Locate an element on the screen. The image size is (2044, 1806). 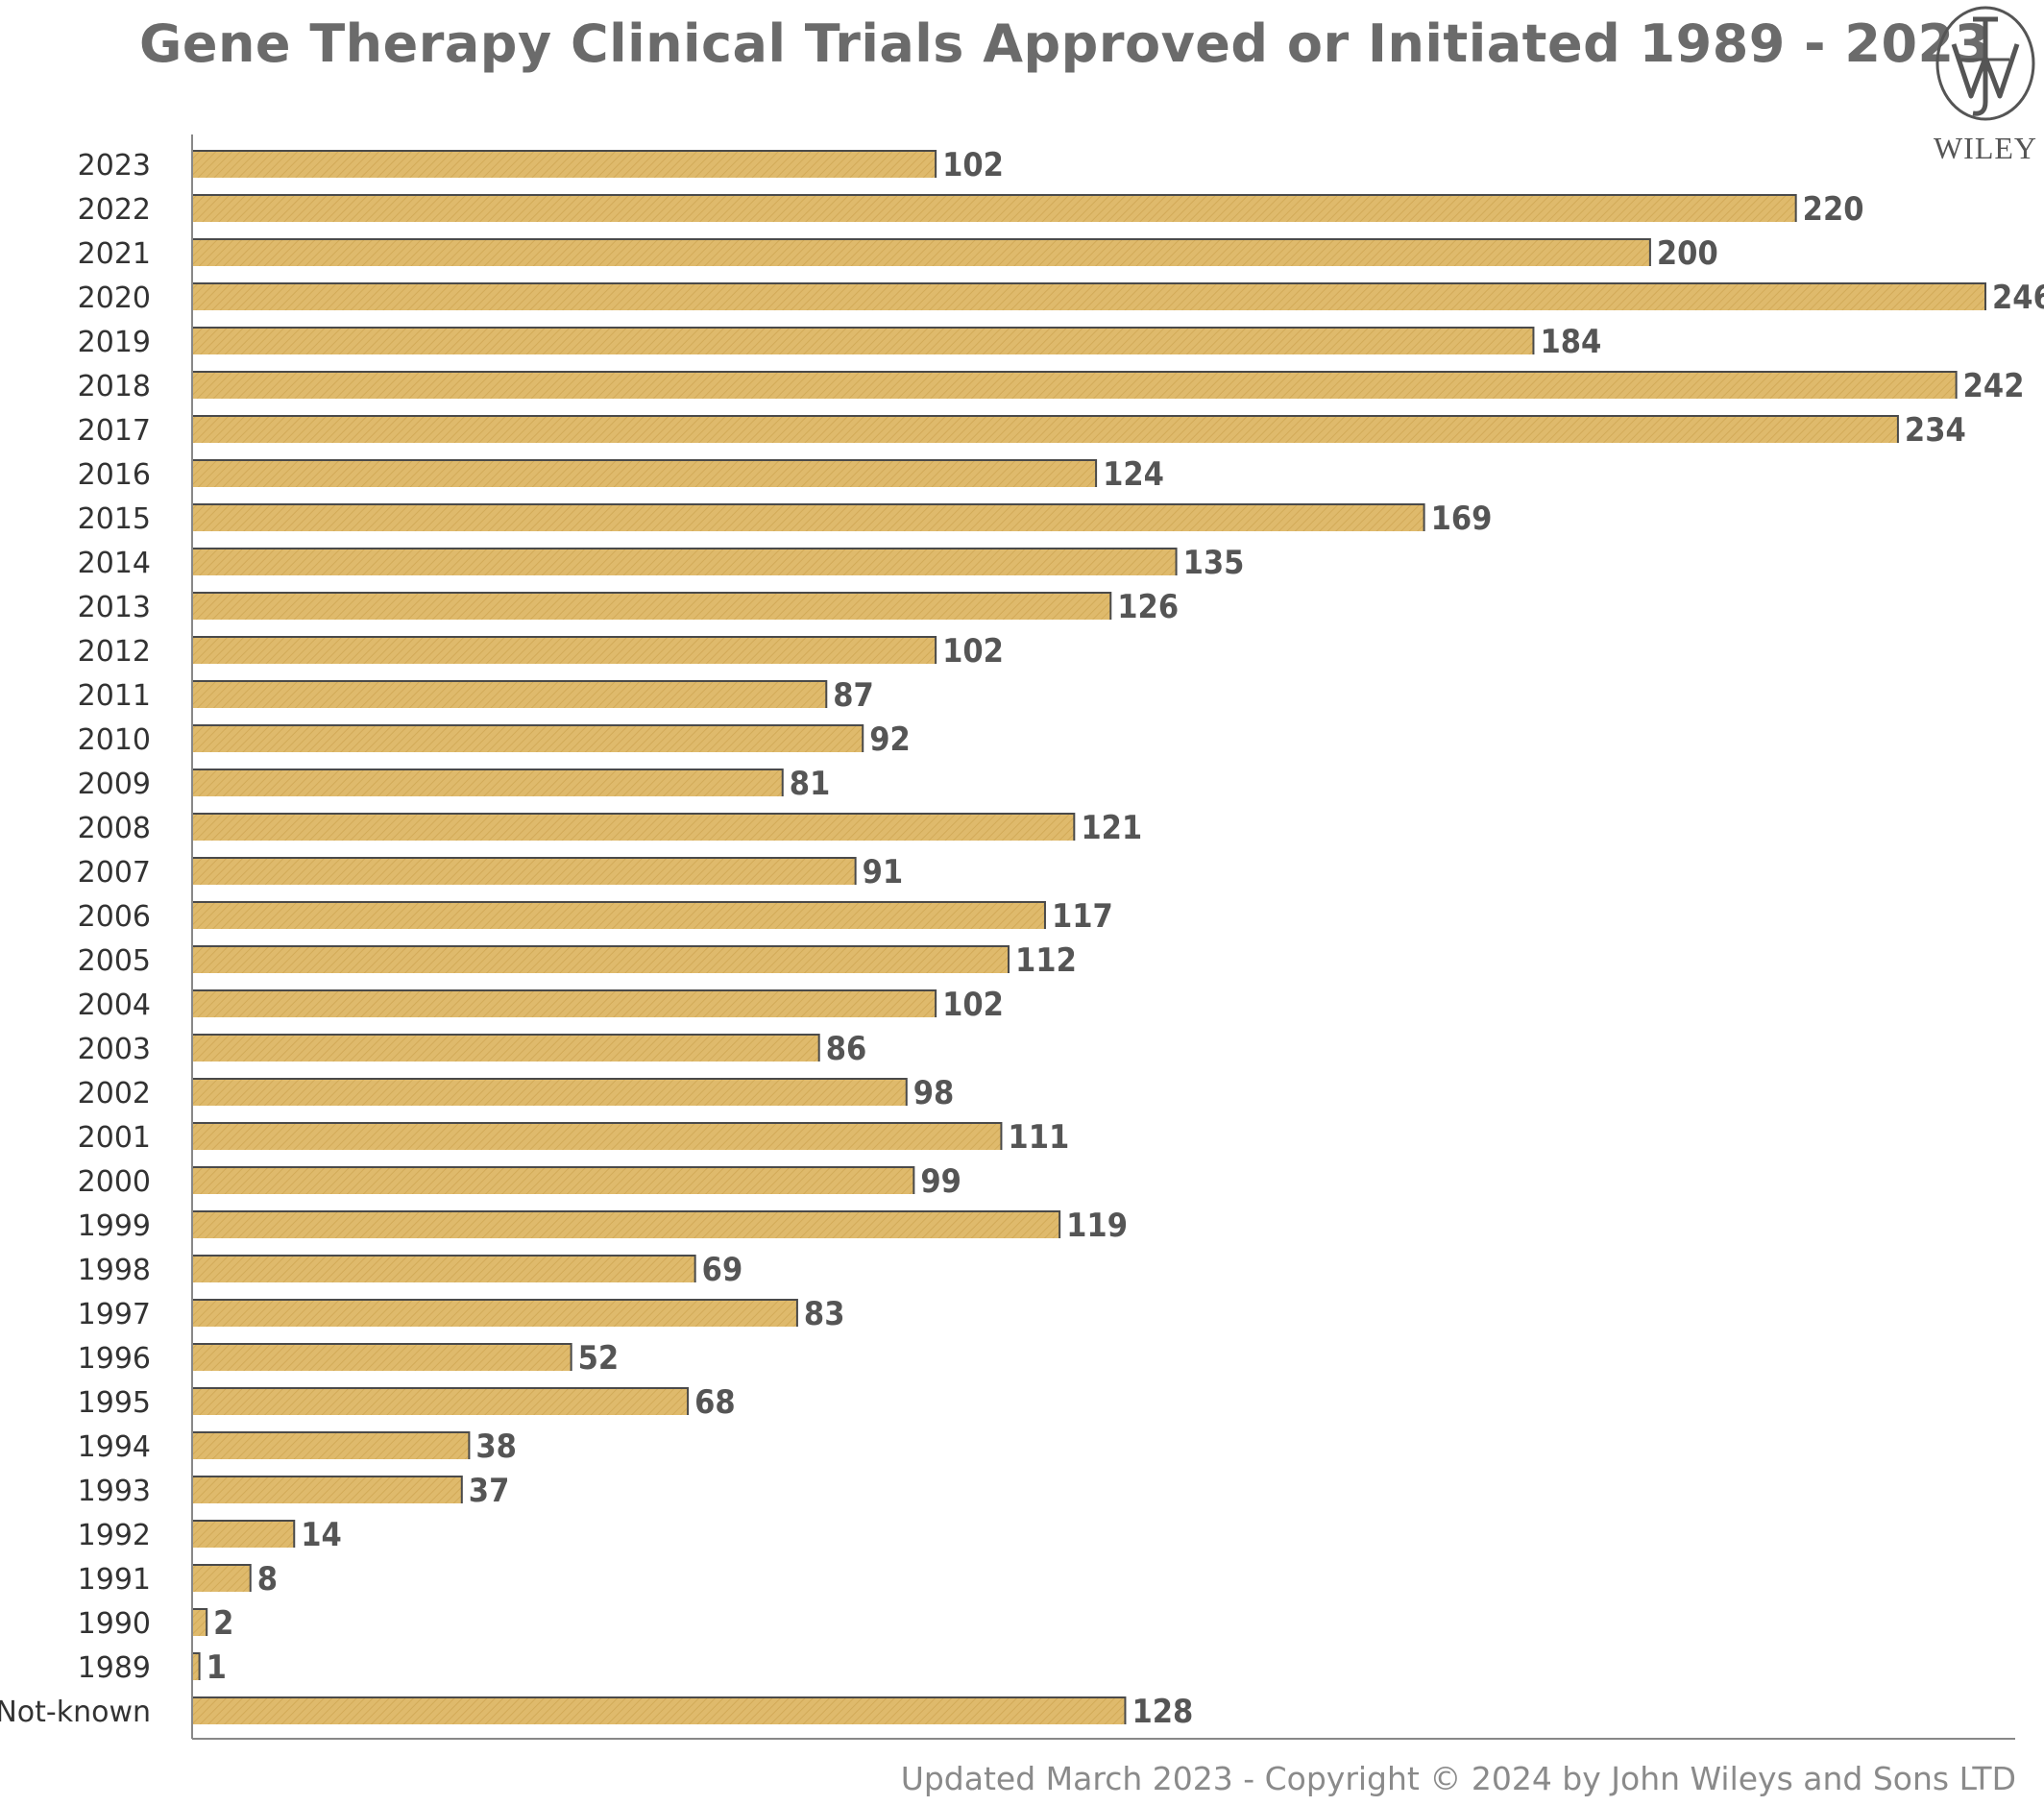
data-label: 135 is located at coordinates (1214, 563).